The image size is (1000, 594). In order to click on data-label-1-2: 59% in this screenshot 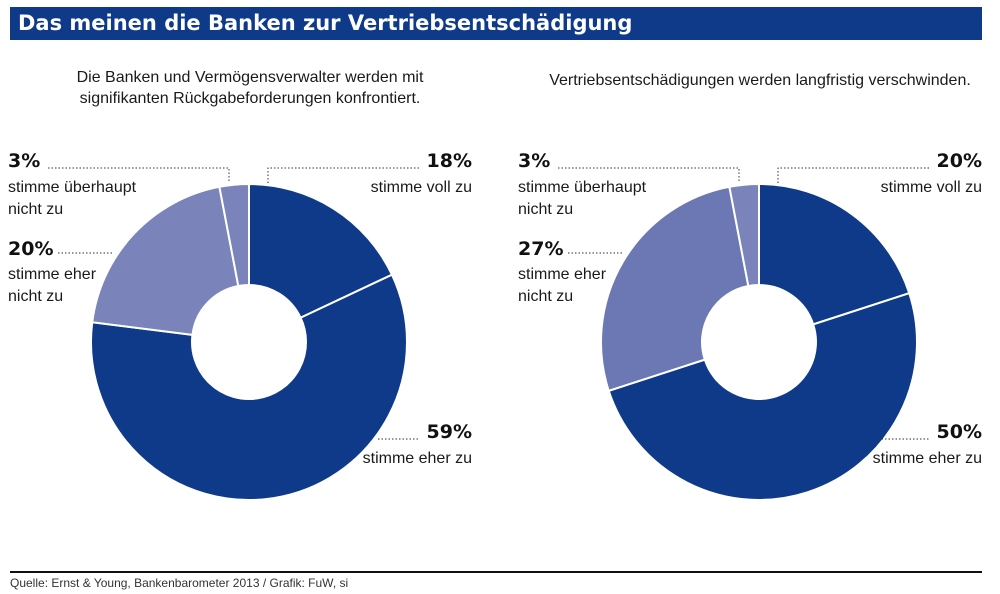, I will do `click(449, 432)`.